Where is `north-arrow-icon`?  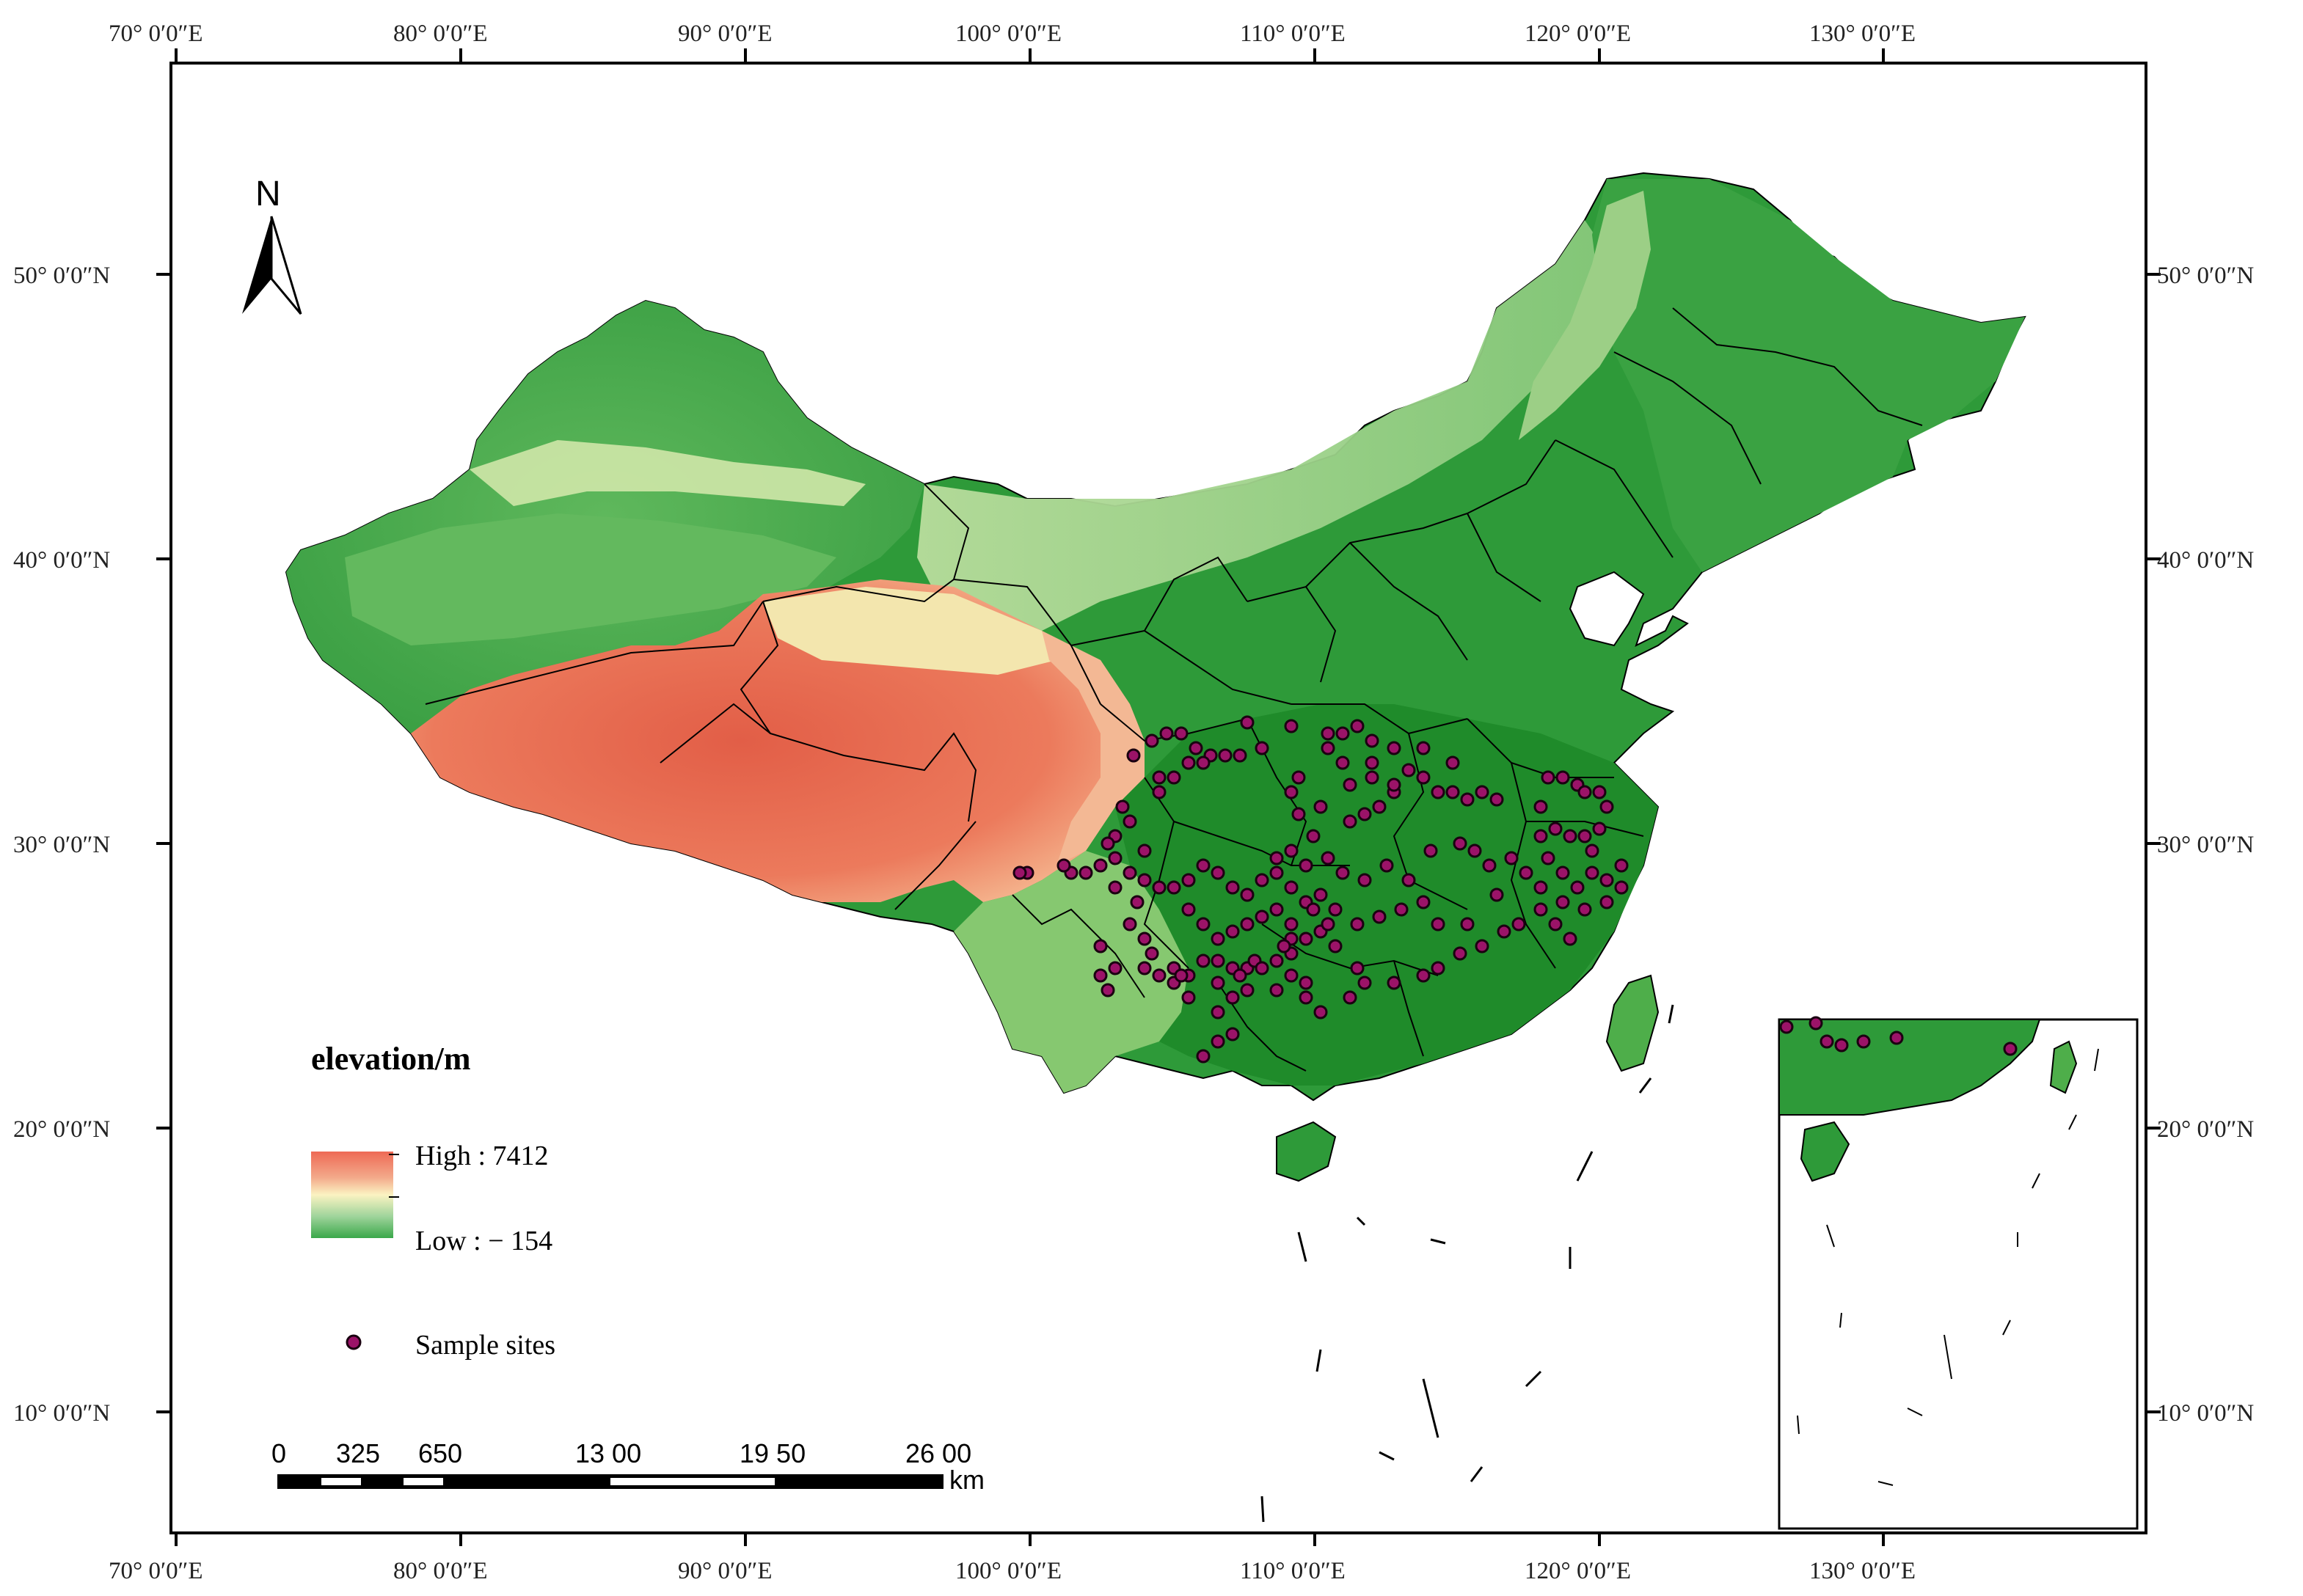
north-arrow-icon is located at coordinates (286, 265).